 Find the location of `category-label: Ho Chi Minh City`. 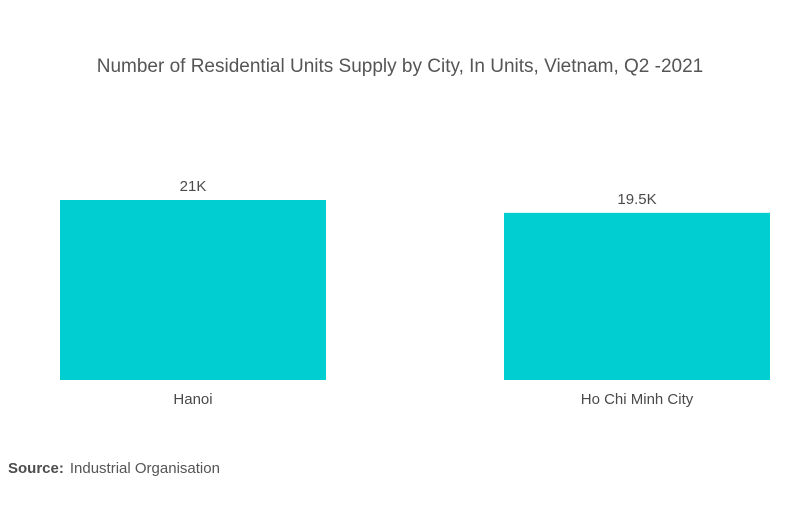

category-label: Ho Chi Minh City is located at coordinates (637, 399).